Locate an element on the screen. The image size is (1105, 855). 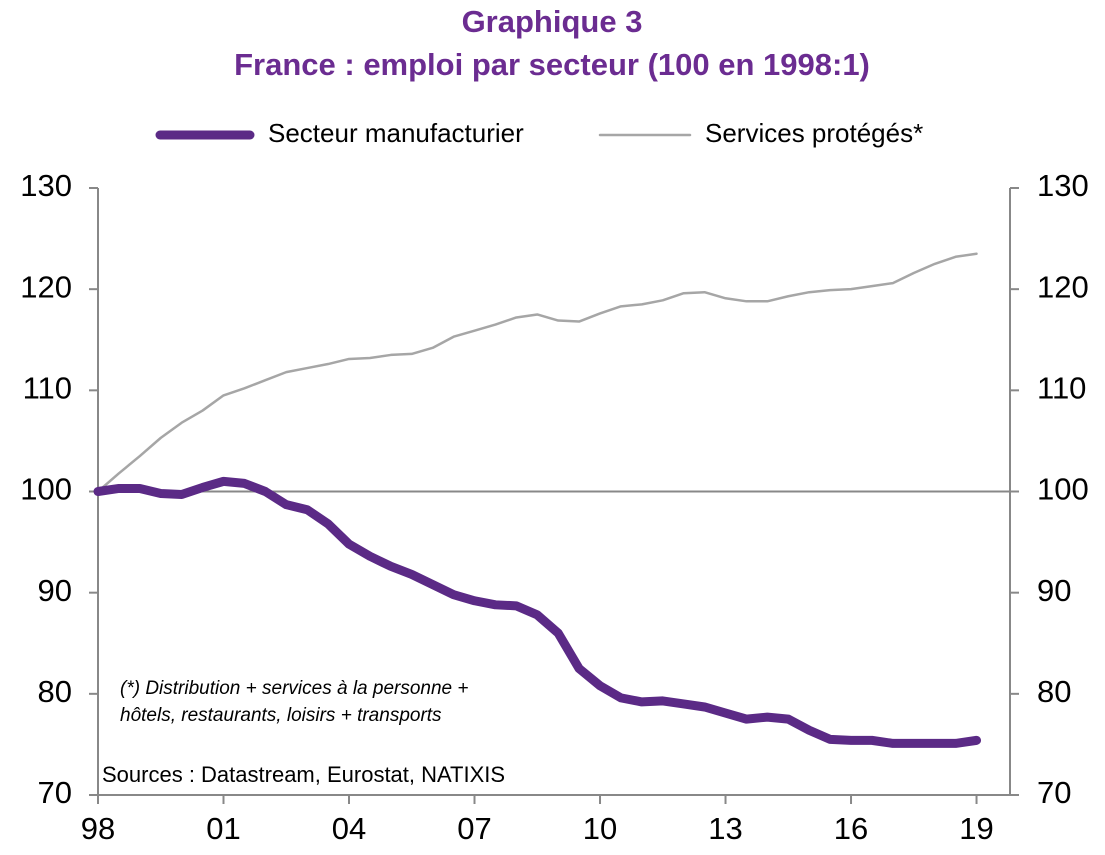
y-tick-label: 130 is located at coordinates (46, 185).